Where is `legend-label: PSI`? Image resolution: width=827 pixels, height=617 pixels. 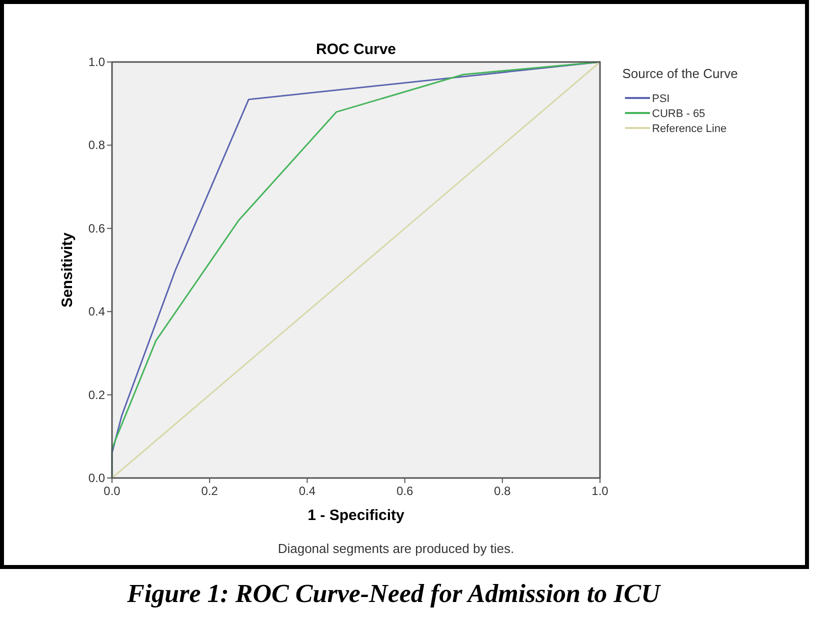
legend-label: PSI is located at coordinates (661, 99).